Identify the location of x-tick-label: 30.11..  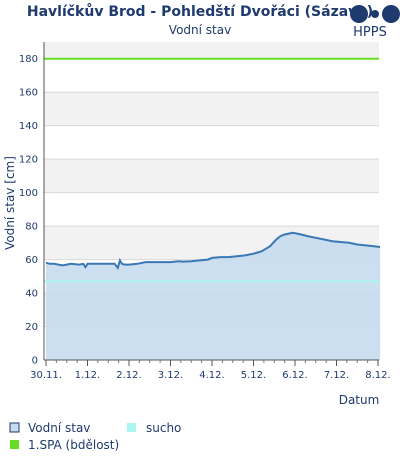
(46, 375).